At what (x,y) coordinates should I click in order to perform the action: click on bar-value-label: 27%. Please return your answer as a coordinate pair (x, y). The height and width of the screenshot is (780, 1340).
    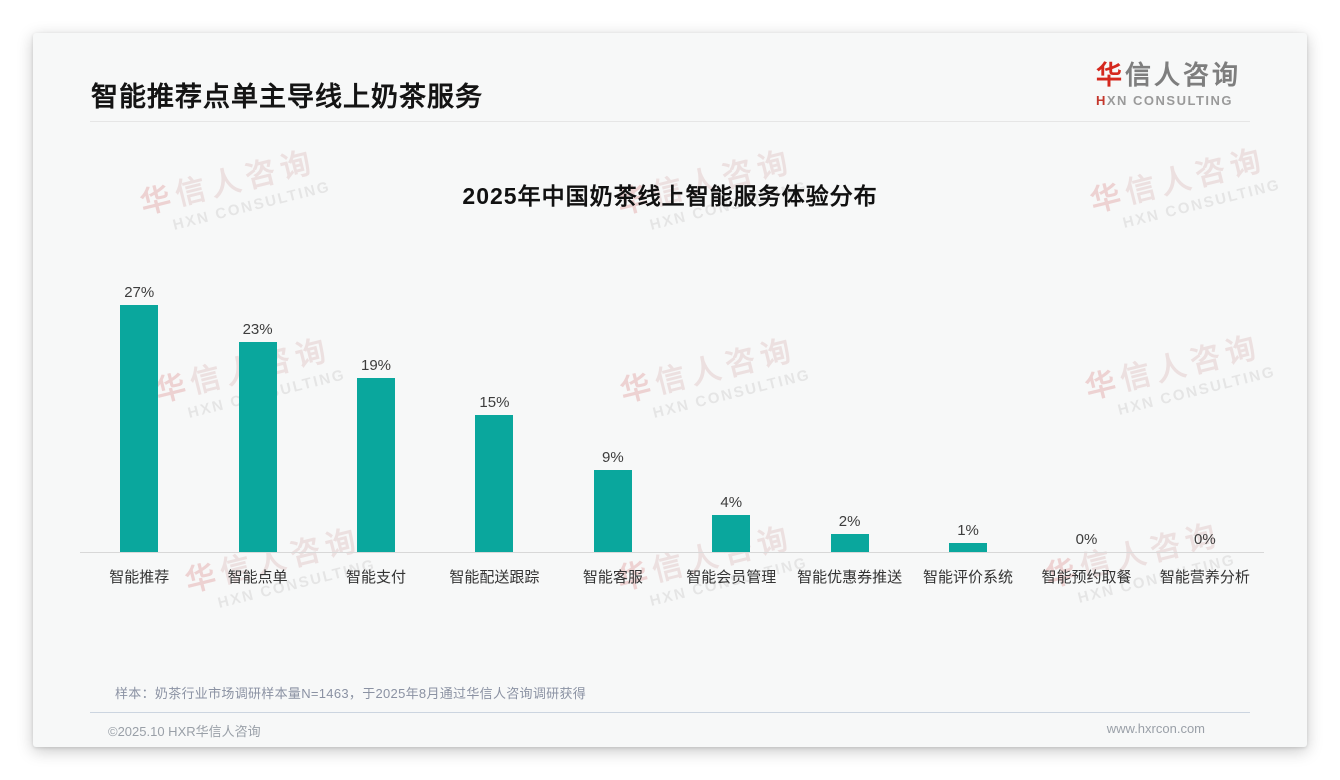
    Looking at the image, I should click on (139, 292).